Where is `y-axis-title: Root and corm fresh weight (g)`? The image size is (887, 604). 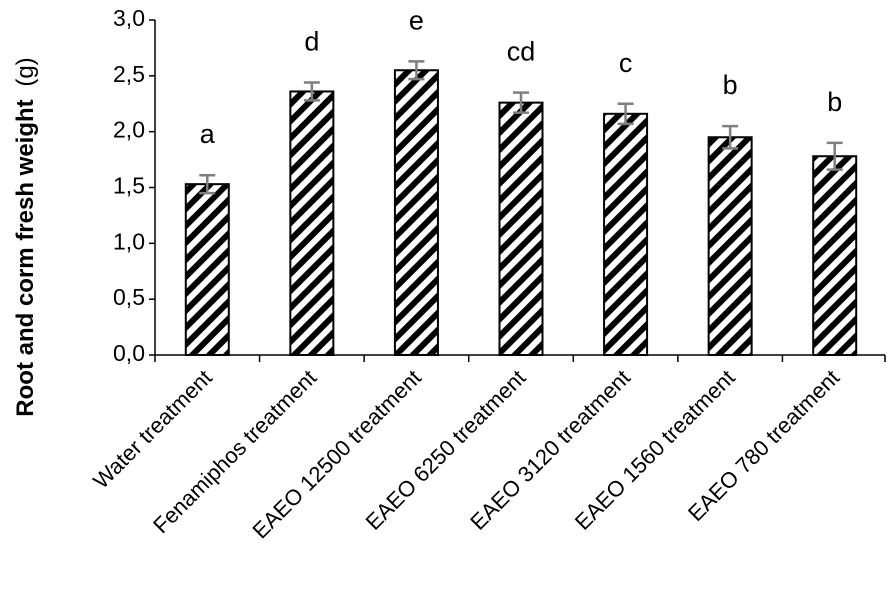 y-axis-title: Root and corm fresh weight (g) is located at coordinates (25, 236).